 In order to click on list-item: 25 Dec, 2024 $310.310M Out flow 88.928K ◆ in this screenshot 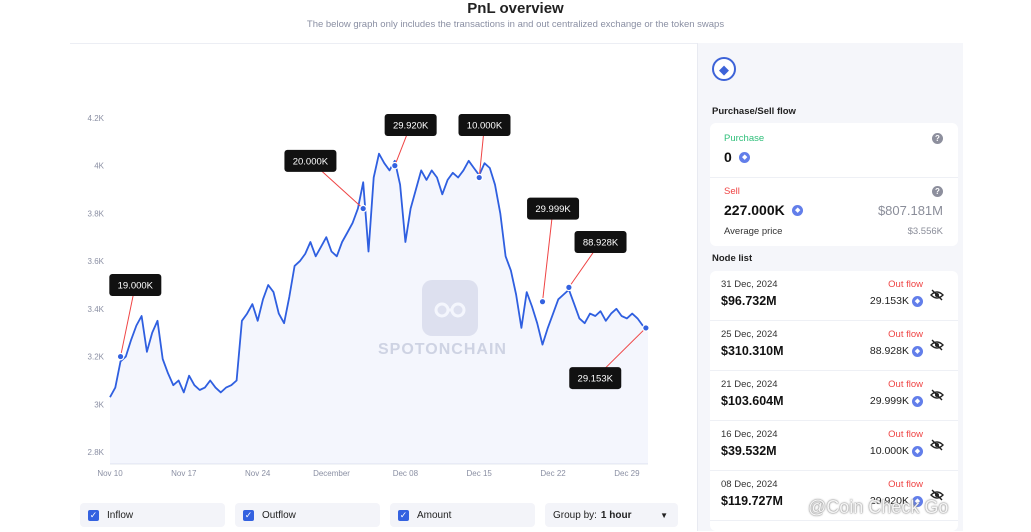, I will do `click(834, 346)`.